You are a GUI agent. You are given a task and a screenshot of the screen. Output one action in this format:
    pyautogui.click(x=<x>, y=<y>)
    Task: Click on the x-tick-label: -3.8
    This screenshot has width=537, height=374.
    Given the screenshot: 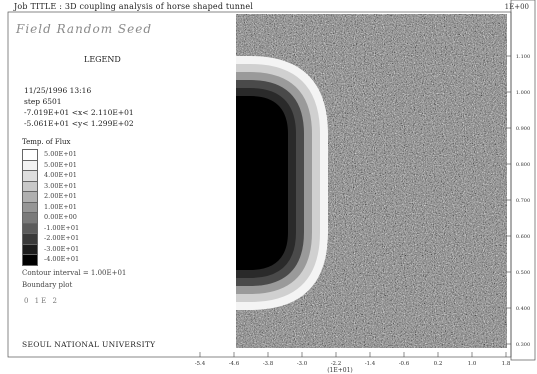 What is the action you would take?
    pyautogui.click(x=268, y=364)
    